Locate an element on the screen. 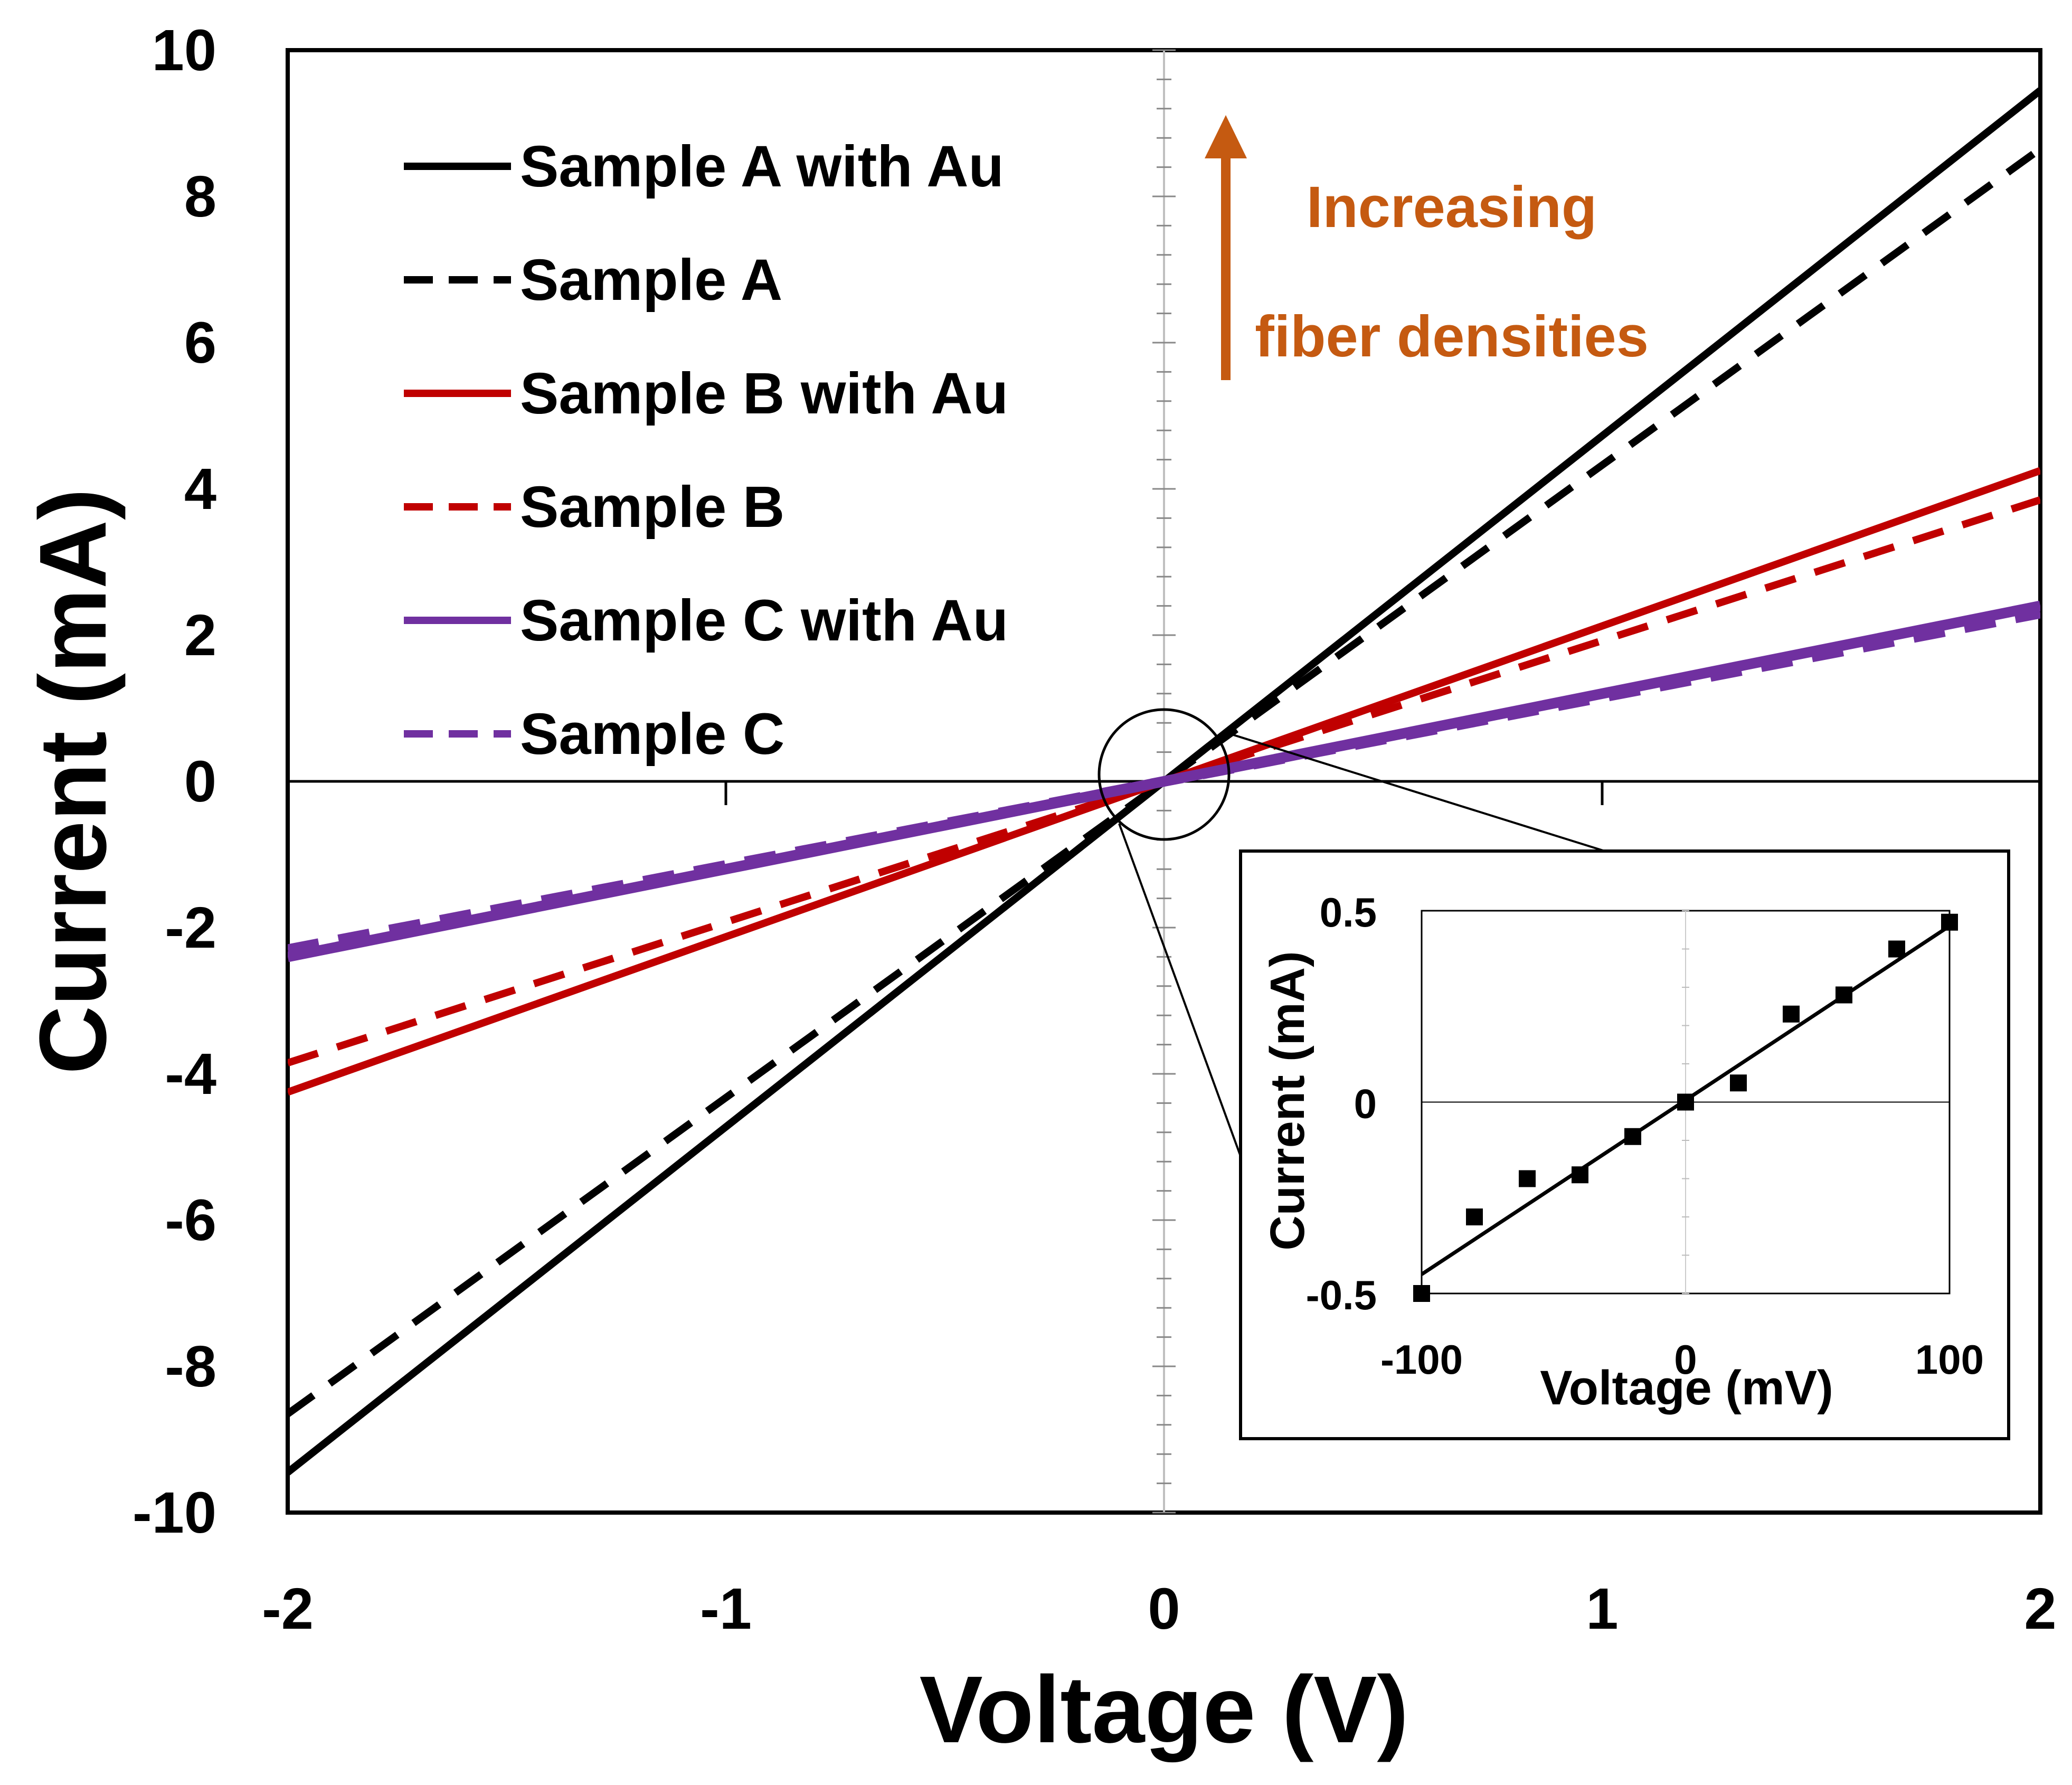 The width and height of the screenshot is (2072, 1785). main-y-tick-label: 10 is located at coordinates (184, 50).